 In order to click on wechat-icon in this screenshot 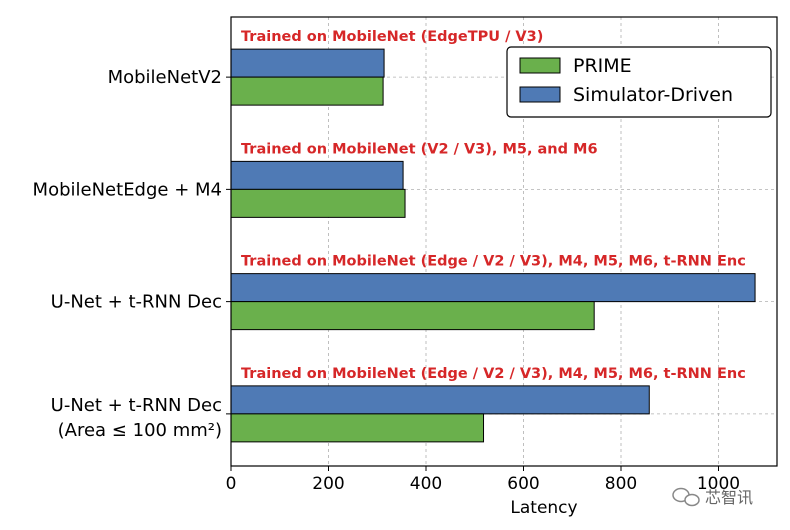, I will do `click(686, 497)`.